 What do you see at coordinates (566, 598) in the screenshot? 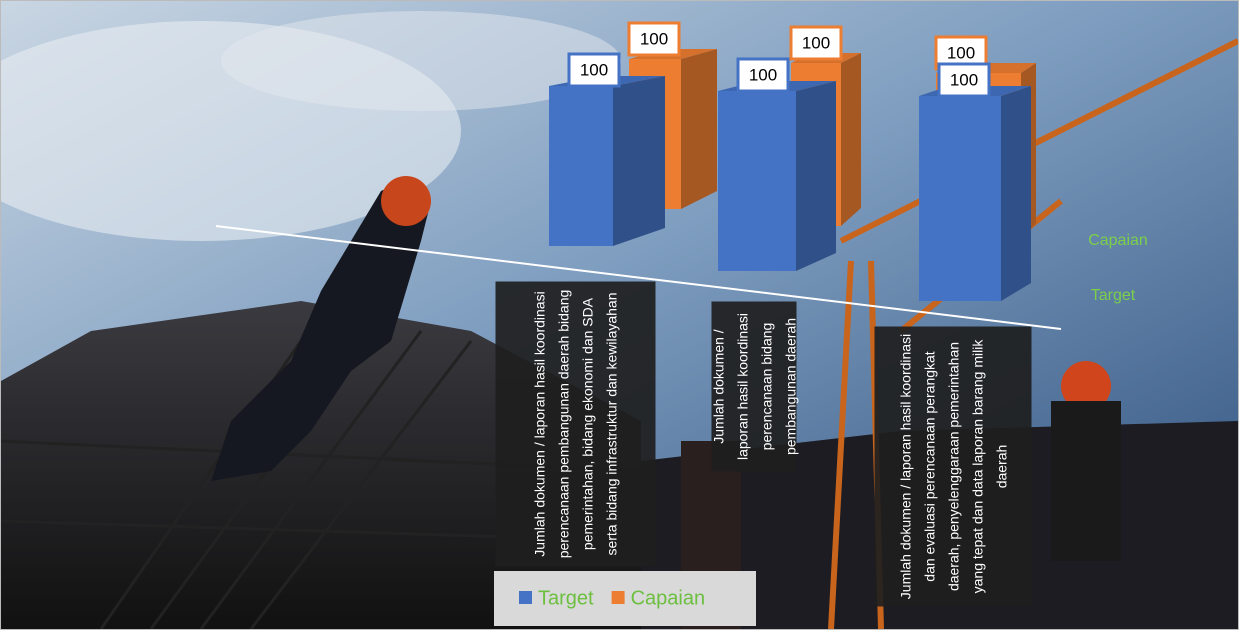
I see `legend-label: Target` at bounding box center [566, 598].